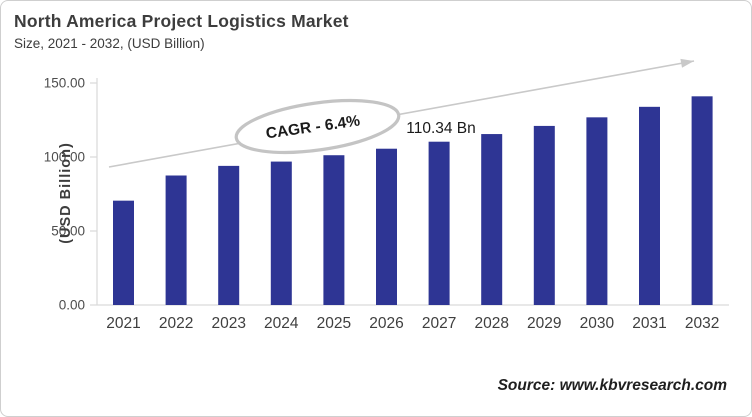 The width and height of the screenshot is (752, 417). What do you see at coordinates (229, 235) in the screenshot?
I see `bar-2023` at bounding box center [229, 235].